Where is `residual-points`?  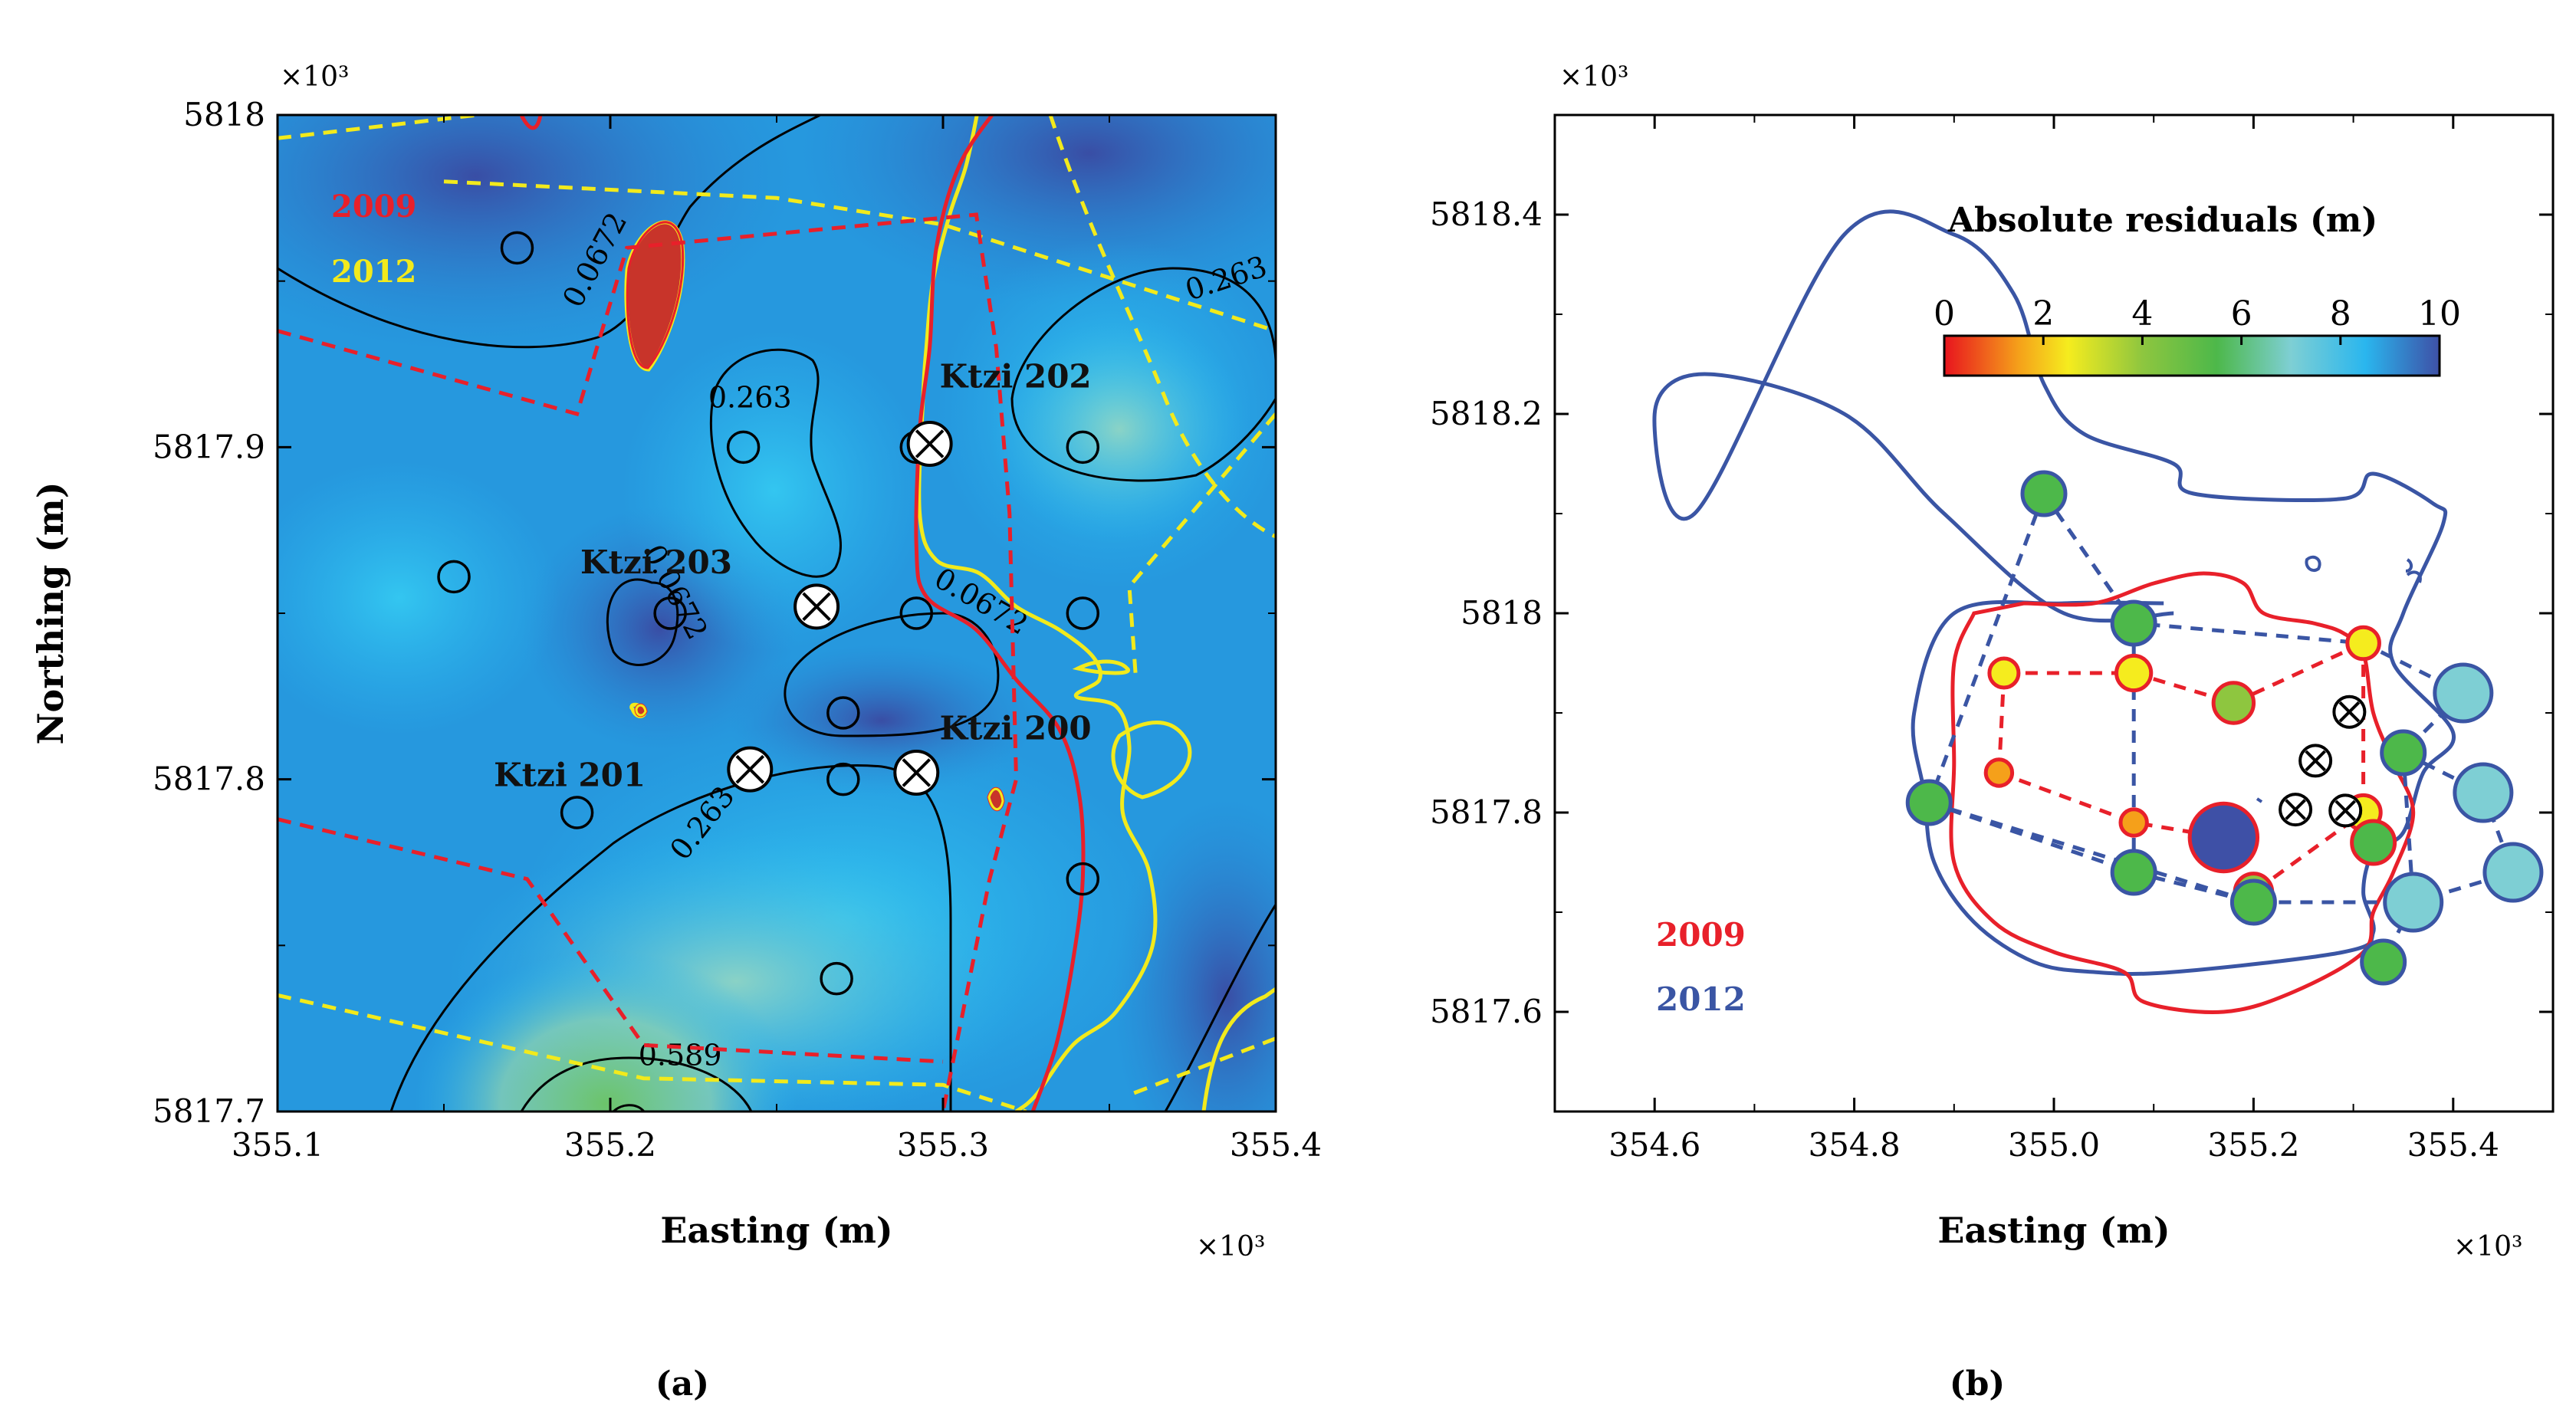
residual-points is located at coordinates (2225, 728).